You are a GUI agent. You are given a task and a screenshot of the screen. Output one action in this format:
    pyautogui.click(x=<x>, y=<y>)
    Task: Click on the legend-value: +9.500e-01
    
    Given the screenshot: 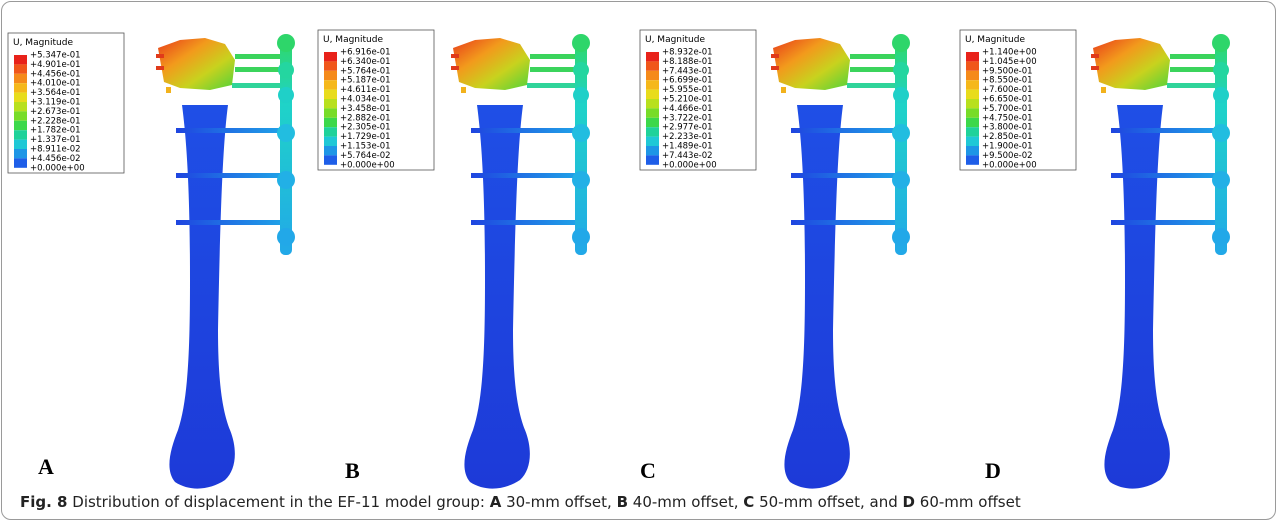 What is the action you would take?
    pyautogui.click(x=1007, y=71)
    